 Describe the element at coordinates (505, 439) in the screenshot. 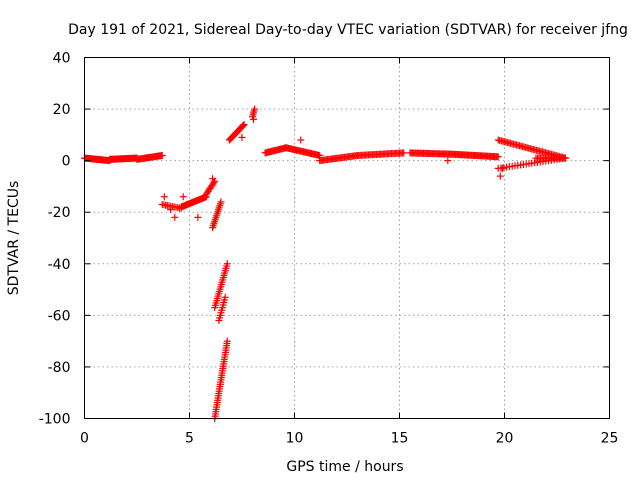

I see `x-tick-label: 20` at that location.